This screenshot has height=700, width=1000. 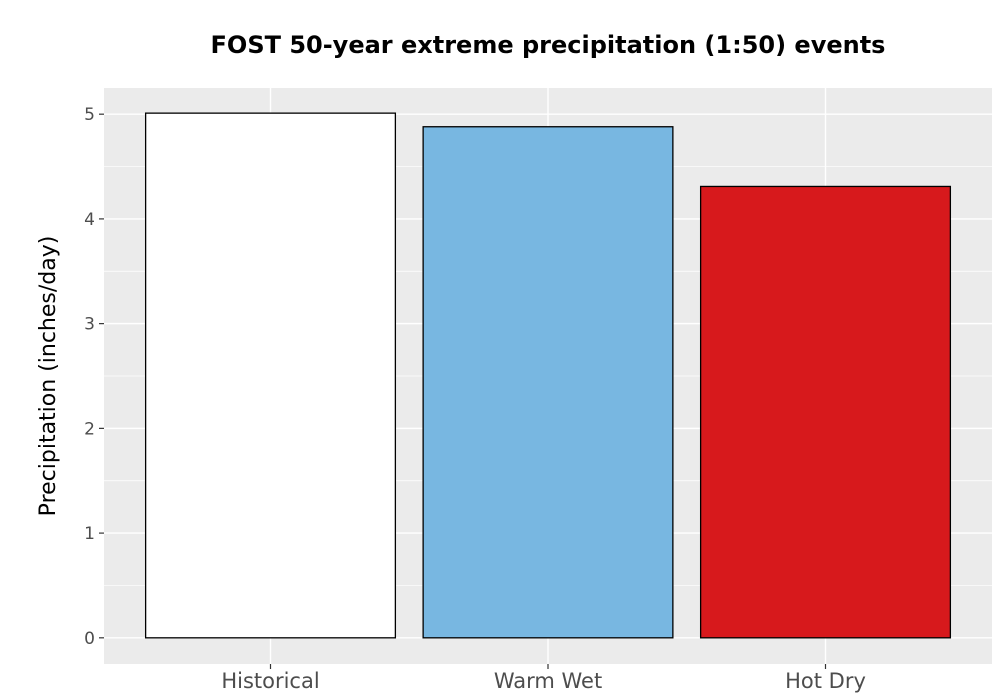 What do you see at coordinates (825, 681) in the screenshot?
I see `x-tick-label: Hot Dry` at bounding box center [825, 681].